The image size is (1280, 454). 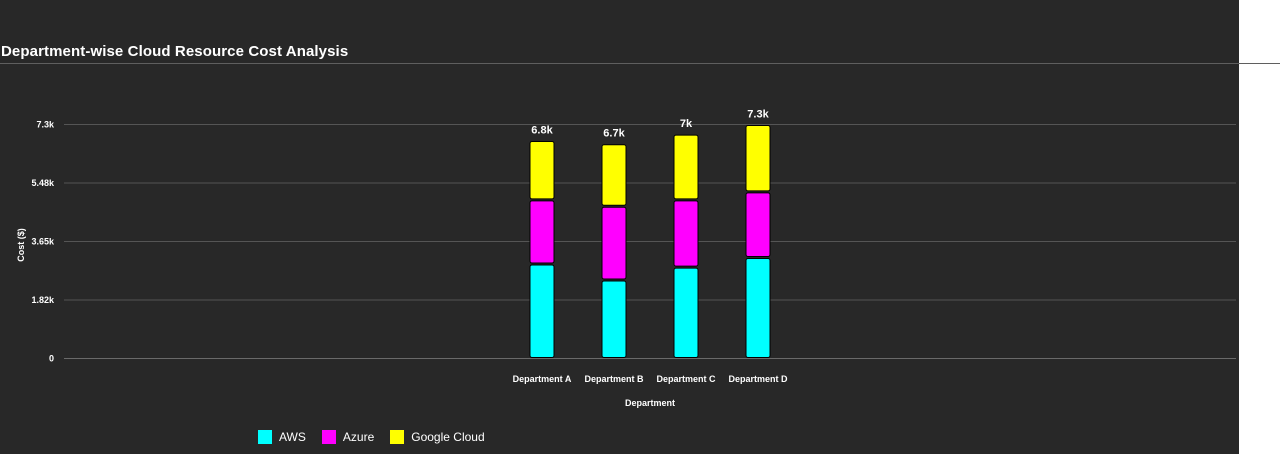 What do you see at coordinates (21, 245) in the screenshot?
I see `y-axis-label: Cost ($)` at bounding box center [21, 245].